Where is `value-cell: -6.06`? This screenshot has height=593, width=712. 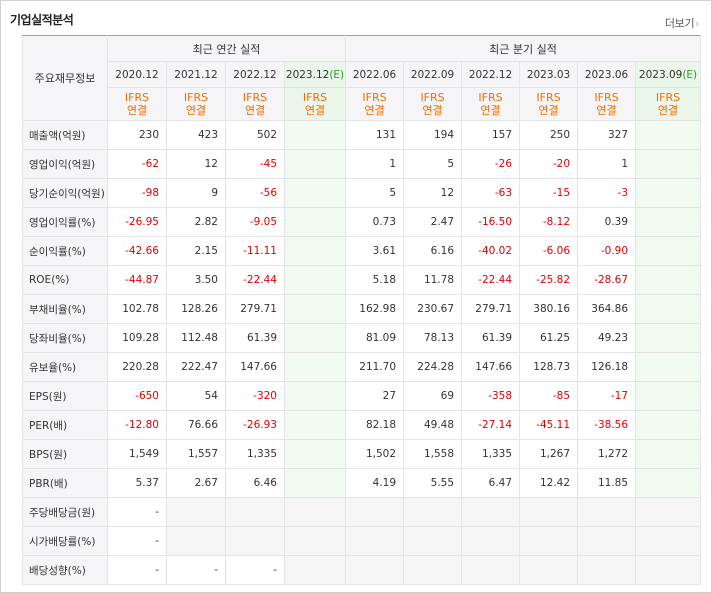 value-cell: -6.06 is located at coordinates (549, 251).